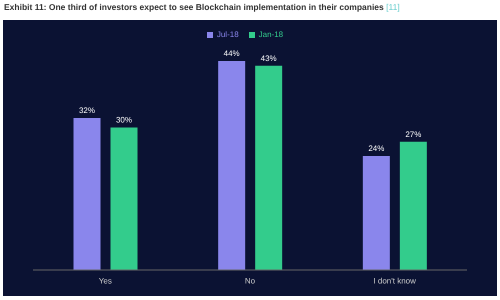  I want to click on chart-title: Exhibit 11: One third of investors expect to see Blockchain implementation in their companies, so click(194, 7).